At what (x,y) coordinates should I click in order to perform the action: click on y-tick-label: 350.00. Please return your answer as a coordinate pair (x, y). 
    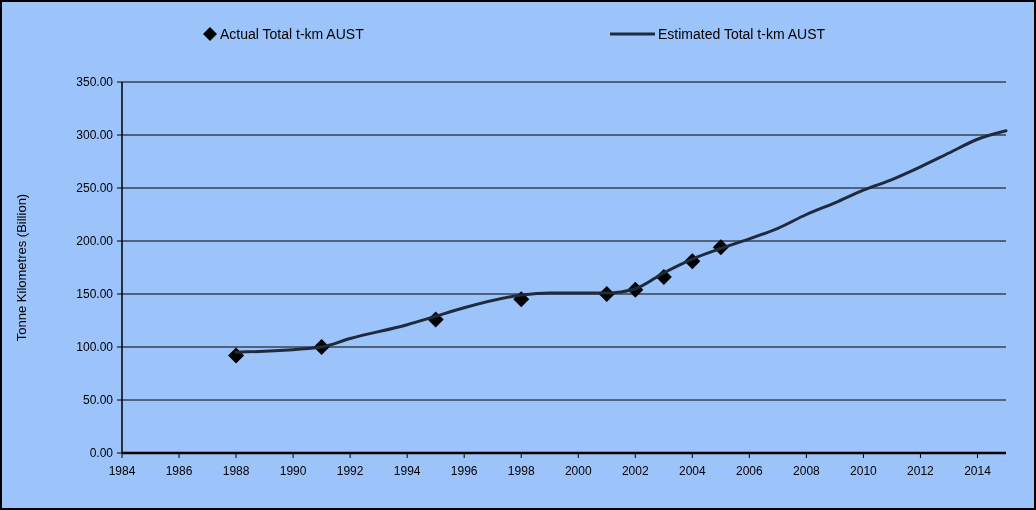
    Looking at the image, I should click on (95, 82).